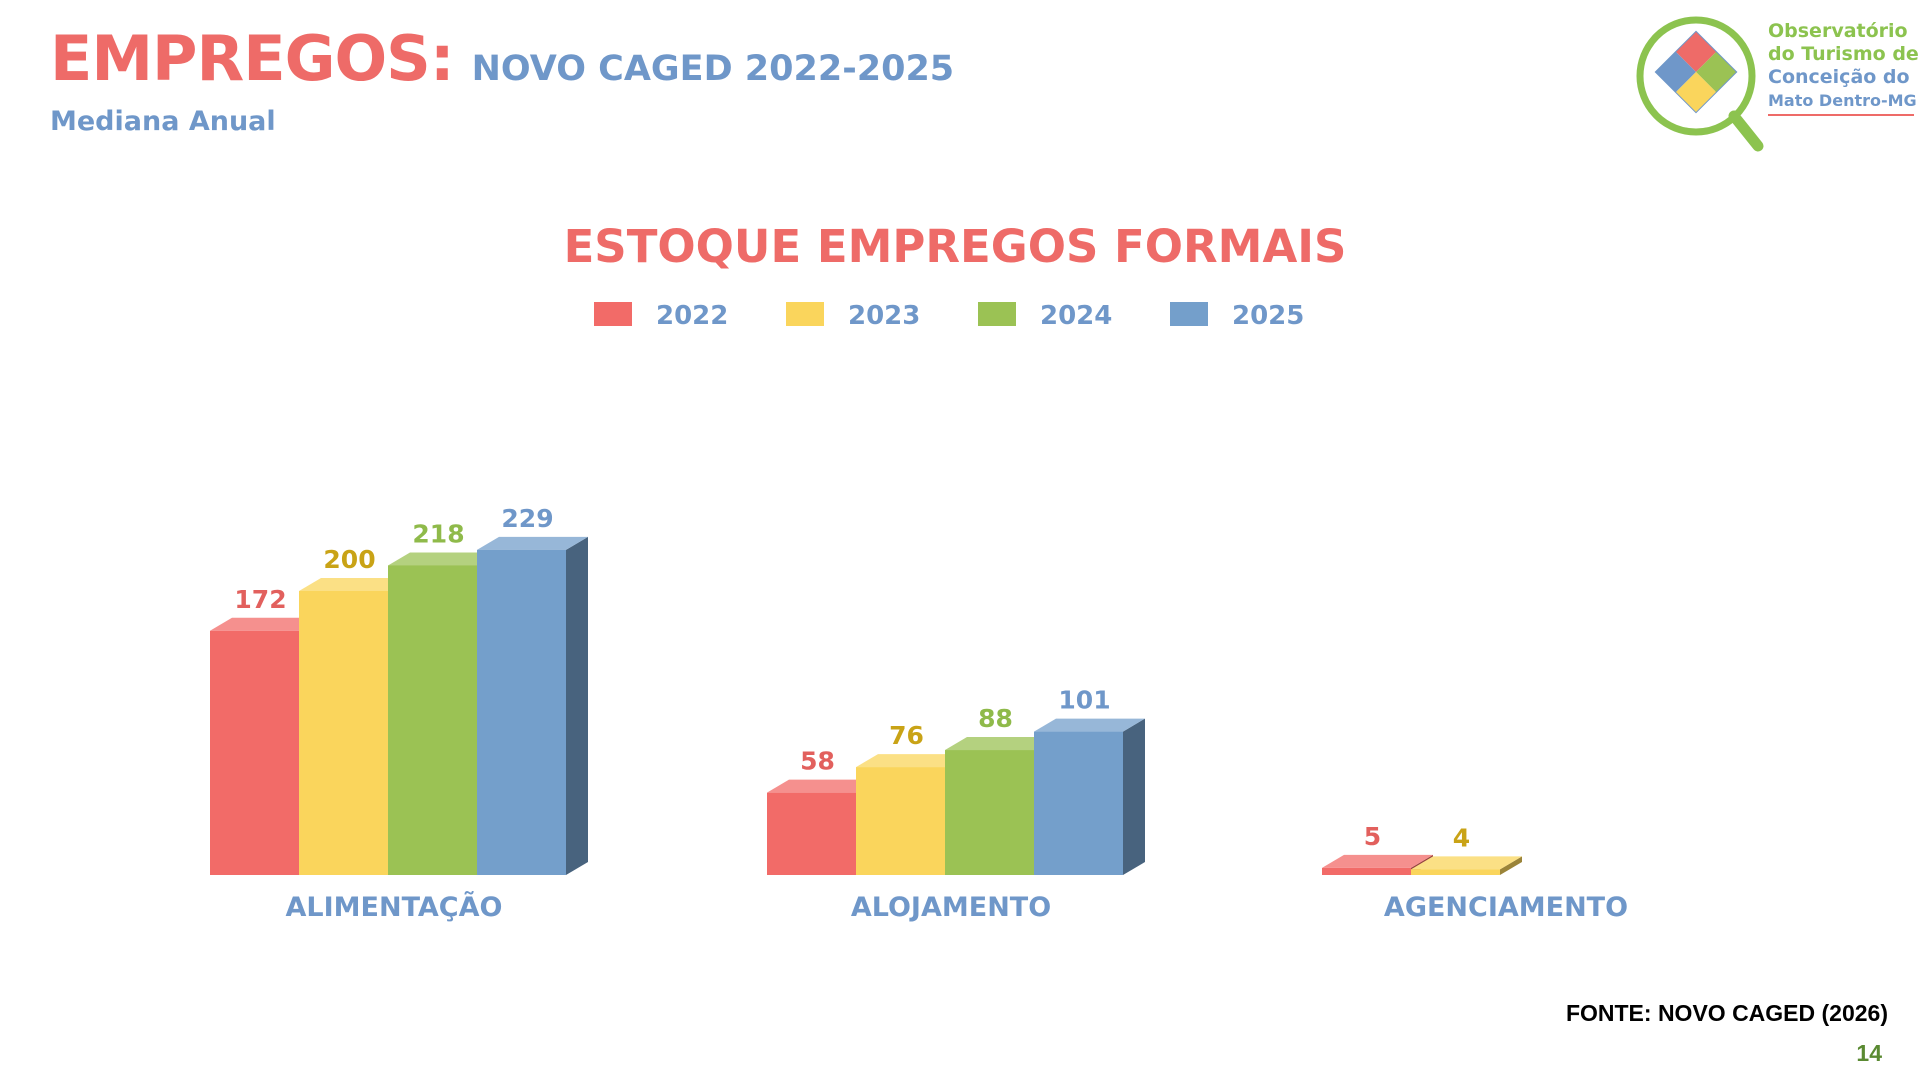  Describe the element at coordinates (394, 907) in the screenshot. I see `category-label-0: ALIMENTAÇÃO` at that location.